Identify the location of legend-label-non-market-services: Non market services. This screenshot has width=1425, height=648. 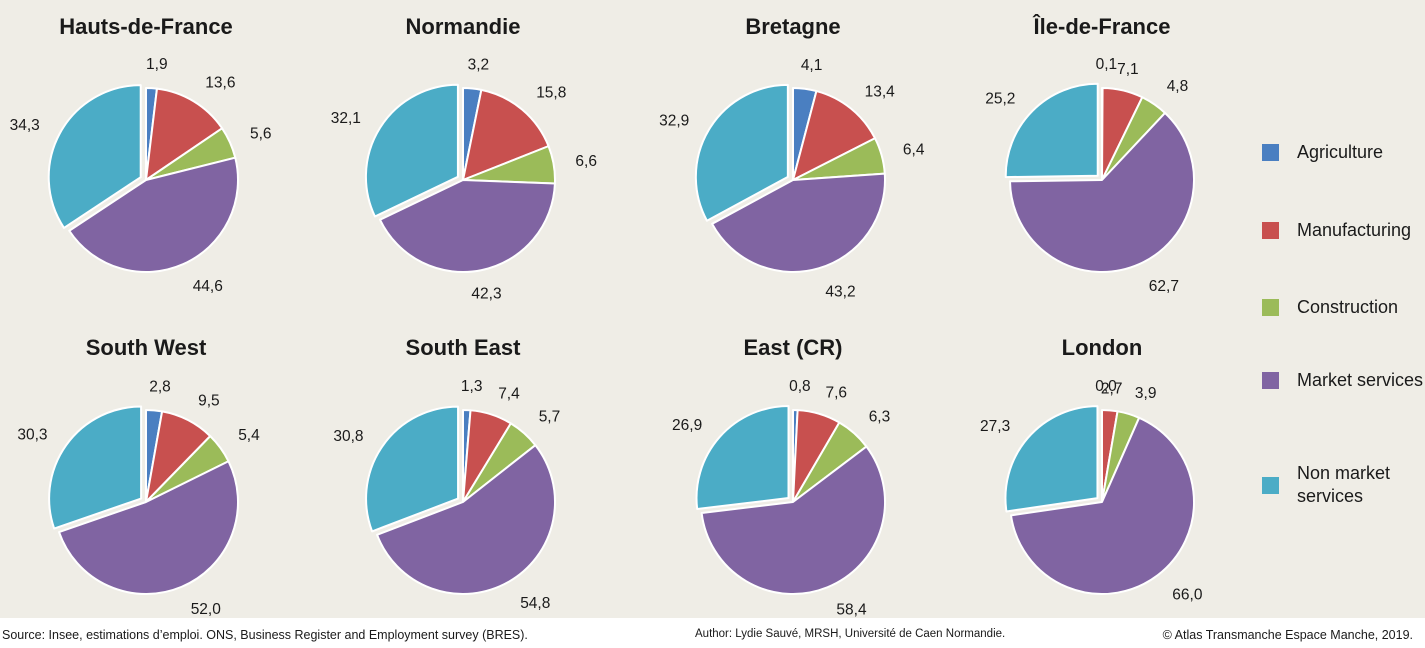
(1344, 484).